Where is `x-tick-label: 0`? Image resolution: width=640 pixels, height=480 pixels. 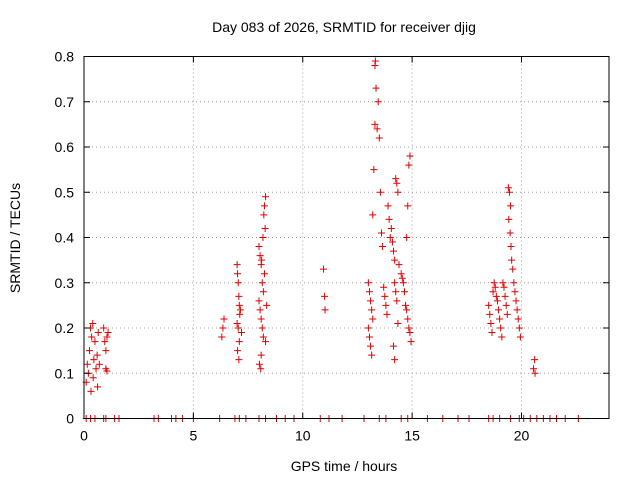
x-tick-label: 0 is located at coordinates (84, 436).